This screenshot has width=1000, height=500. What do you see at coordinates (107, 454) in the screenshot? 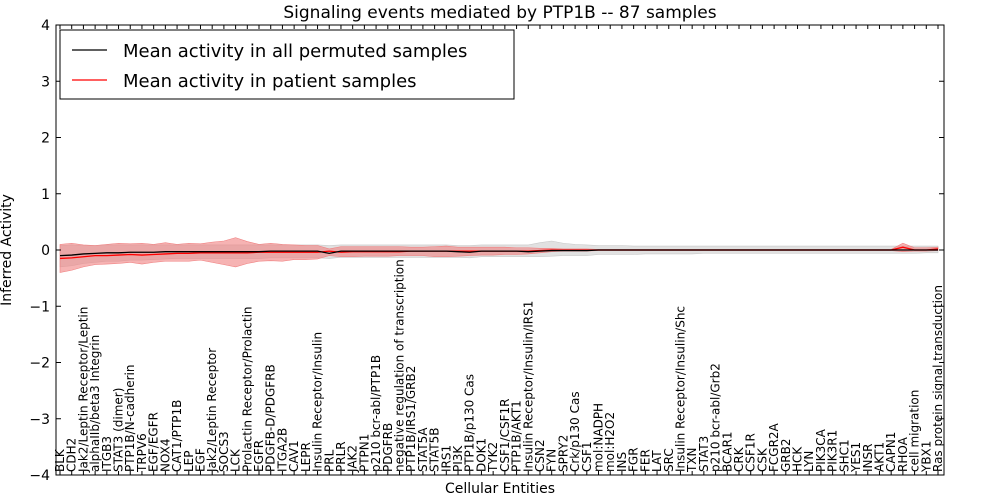
I see `x-category-label: ITGB3` at bounding box center [107, 454].